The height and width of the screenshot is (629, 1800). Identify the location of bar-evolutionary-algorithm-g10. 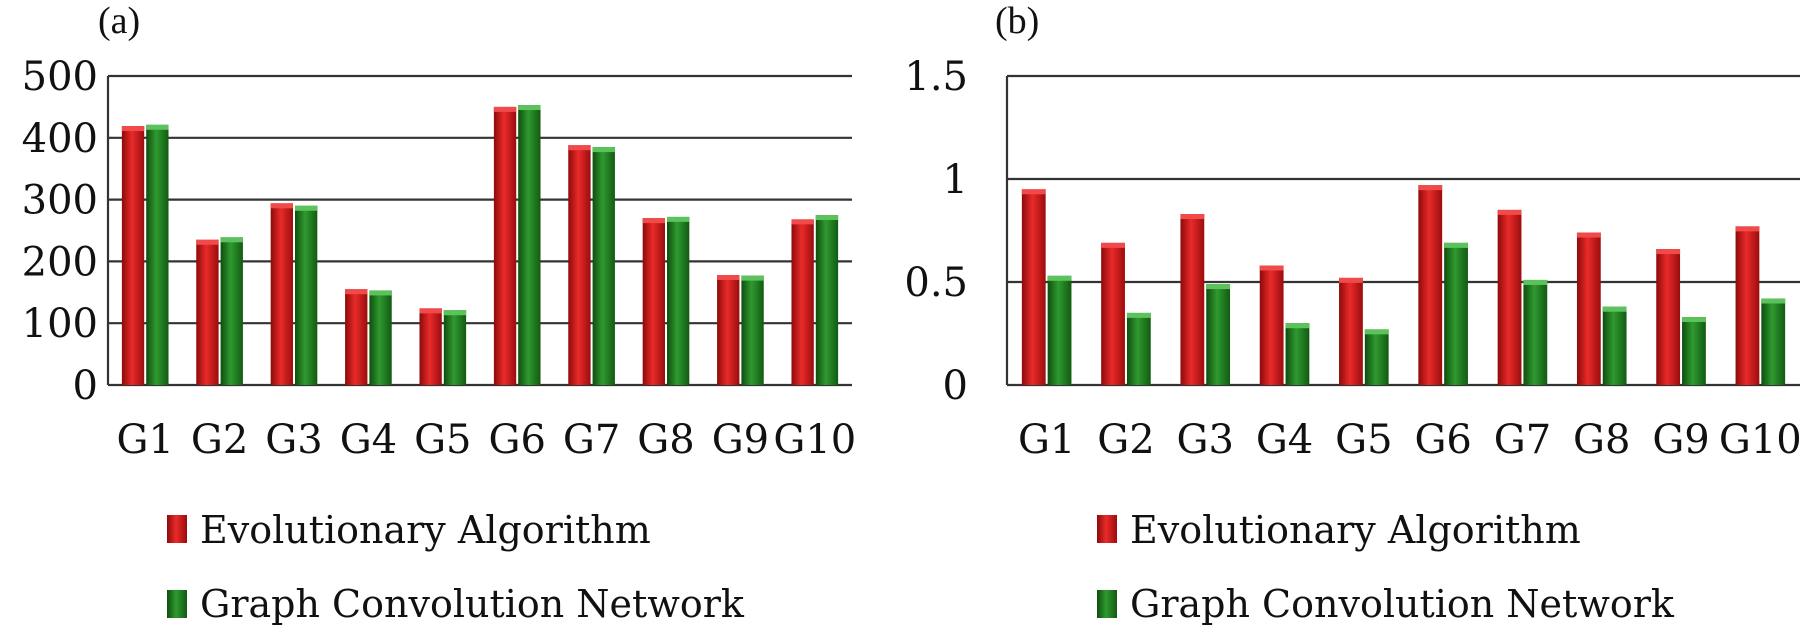
(1747, 305).